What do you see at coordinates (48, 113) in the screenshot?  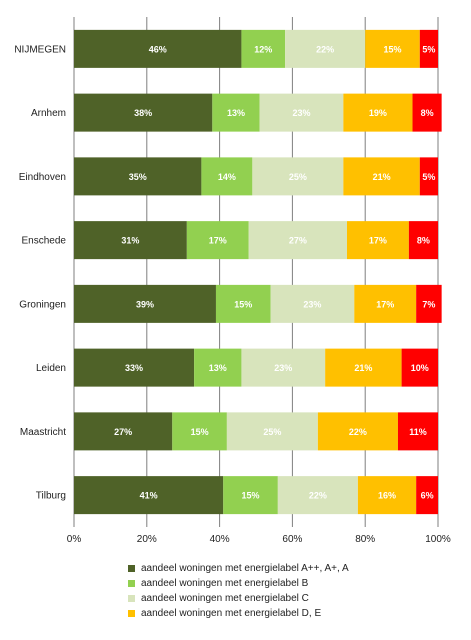 I see `category-label: Arnhem` at bounding box center [48, 113].